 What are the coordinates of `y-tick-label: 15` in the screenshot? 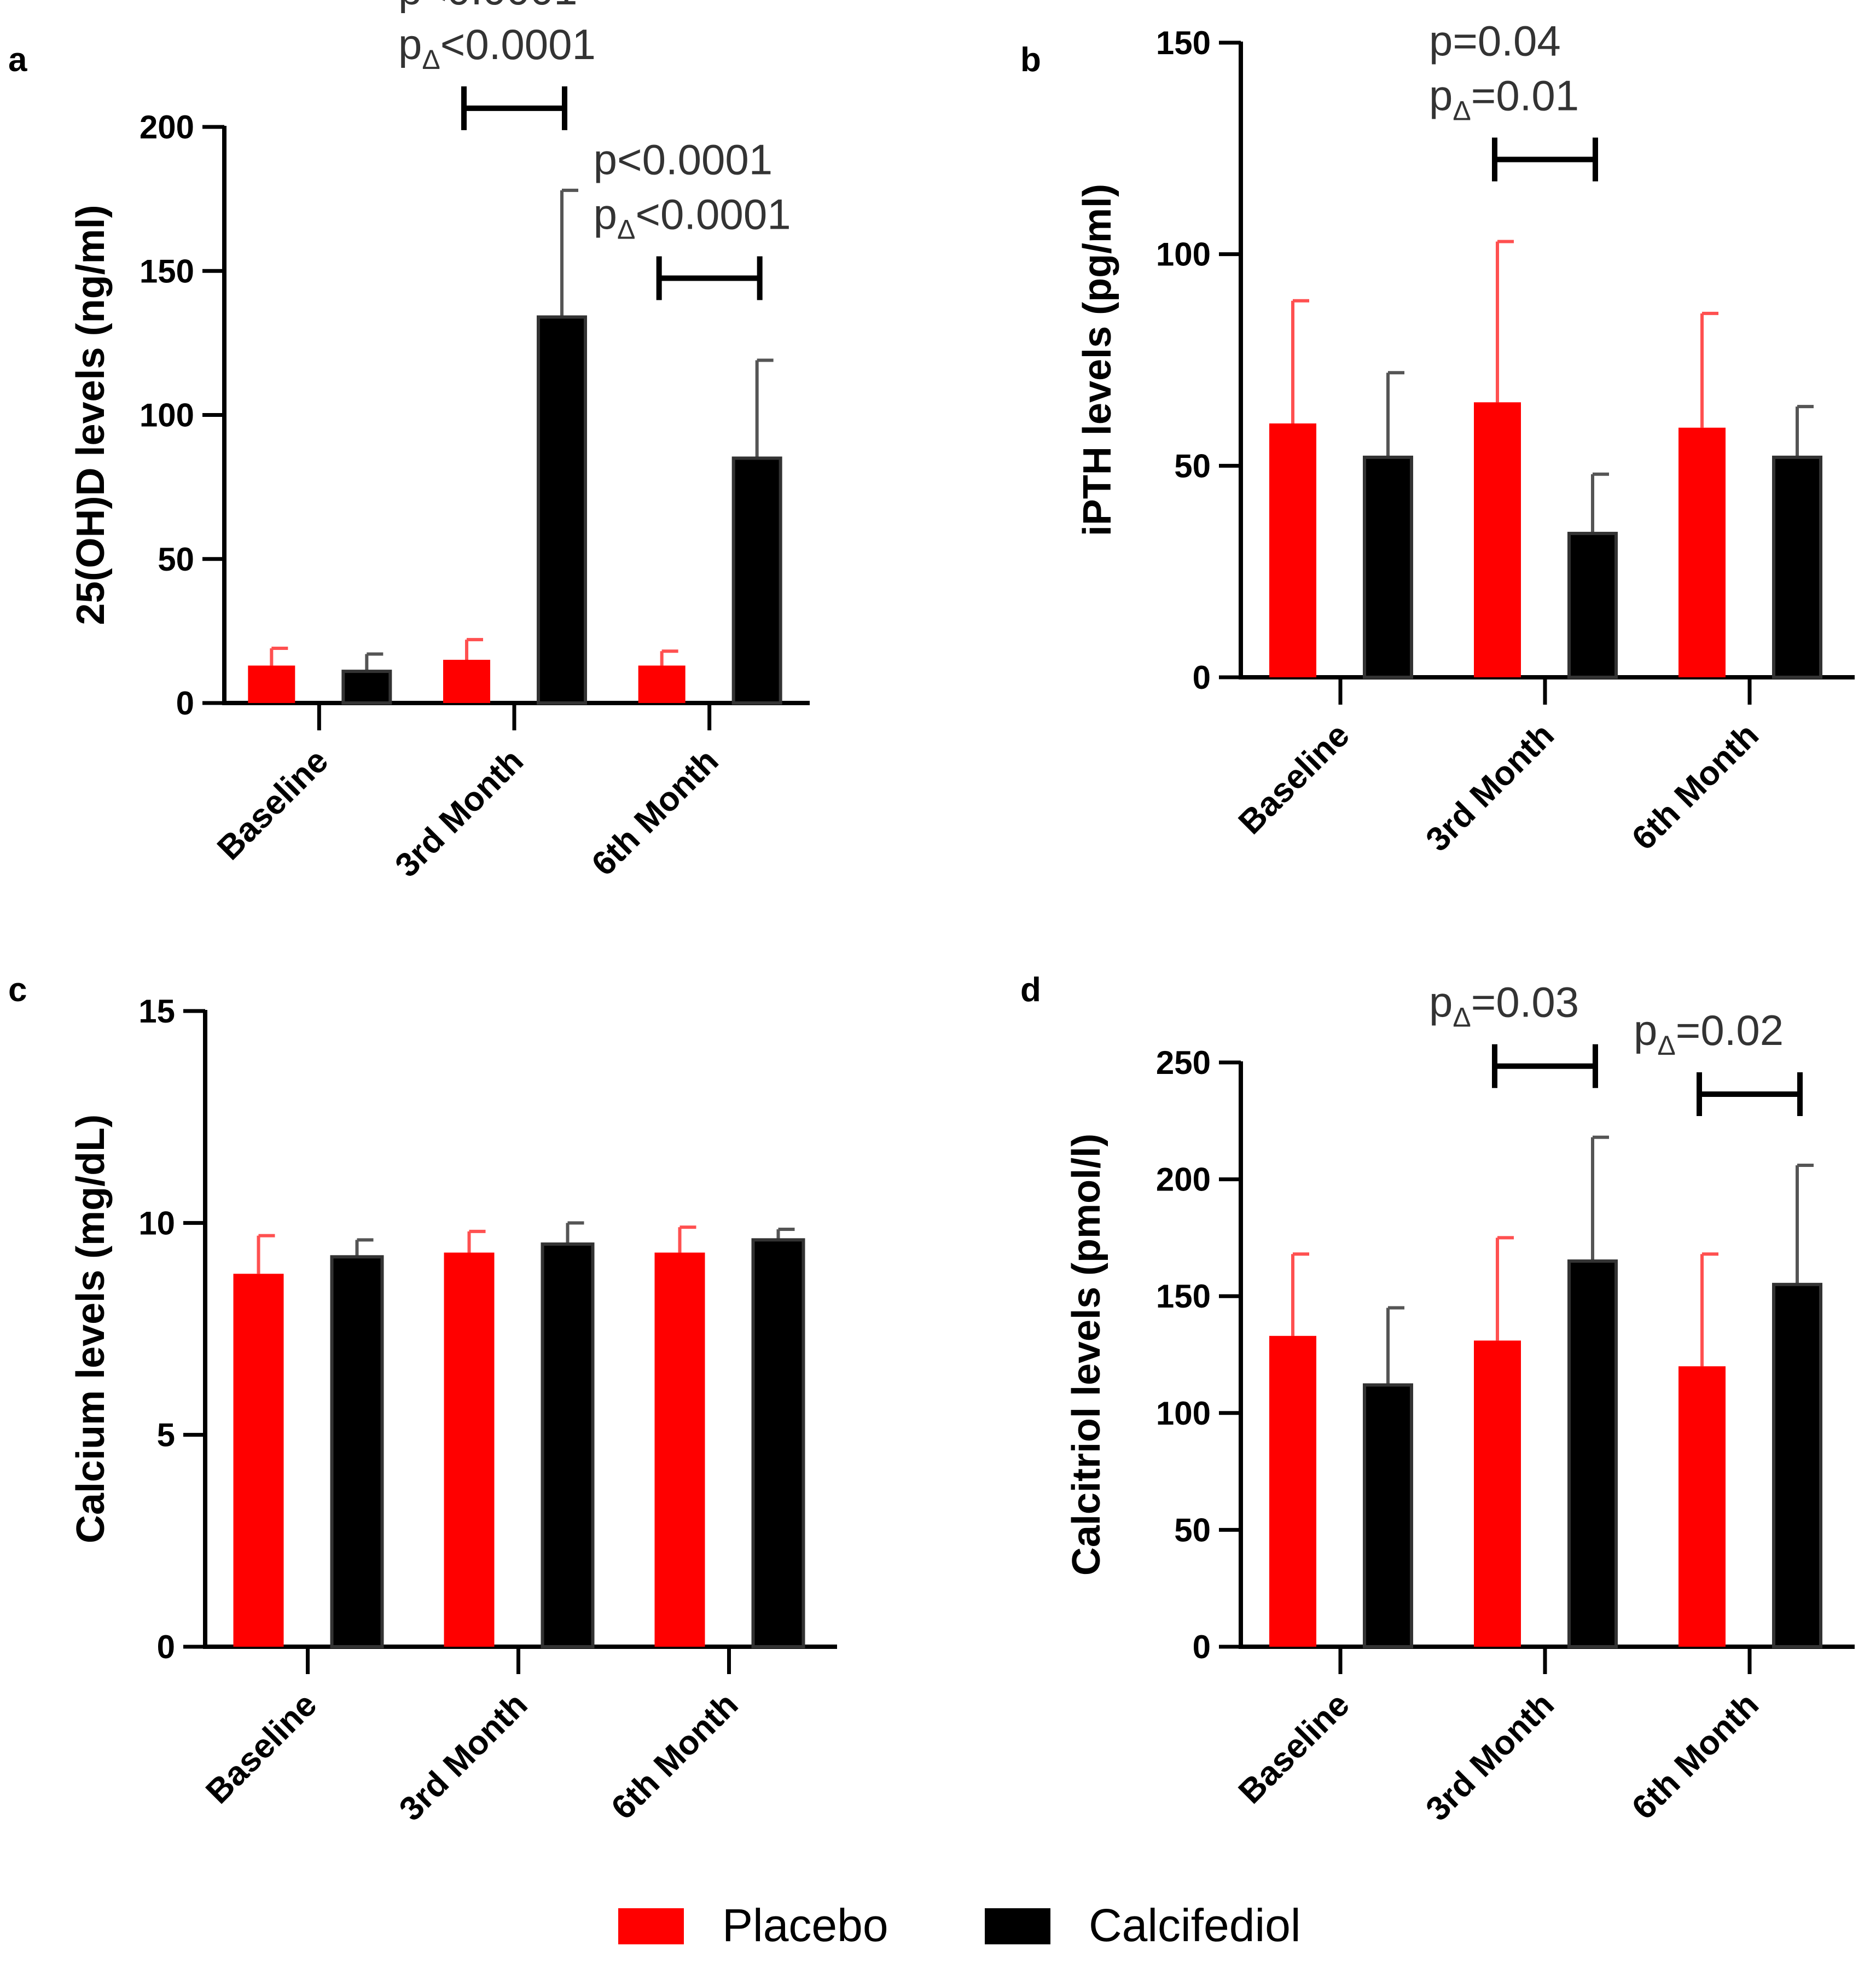 It's located at (156, 1011).